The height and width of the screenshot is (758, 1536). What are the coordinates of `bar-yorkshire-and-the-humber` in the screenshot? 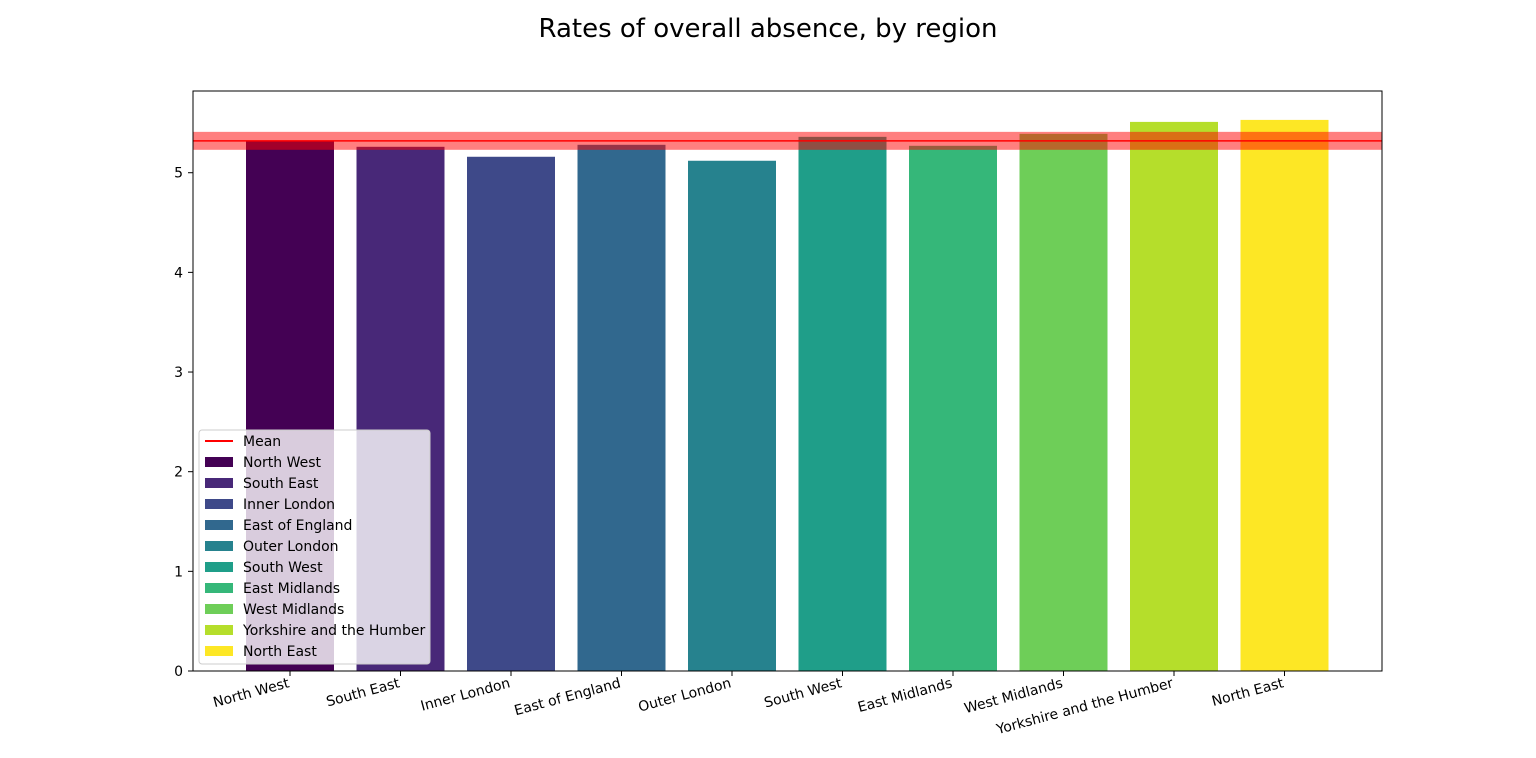 It's located at (1174, 396).